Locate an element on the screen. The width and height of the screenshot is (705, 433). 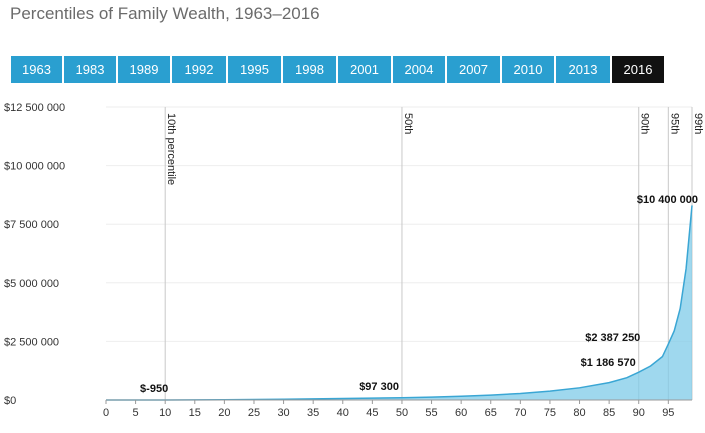
tab-1983: 1983 is located at coordinates (90, 69).